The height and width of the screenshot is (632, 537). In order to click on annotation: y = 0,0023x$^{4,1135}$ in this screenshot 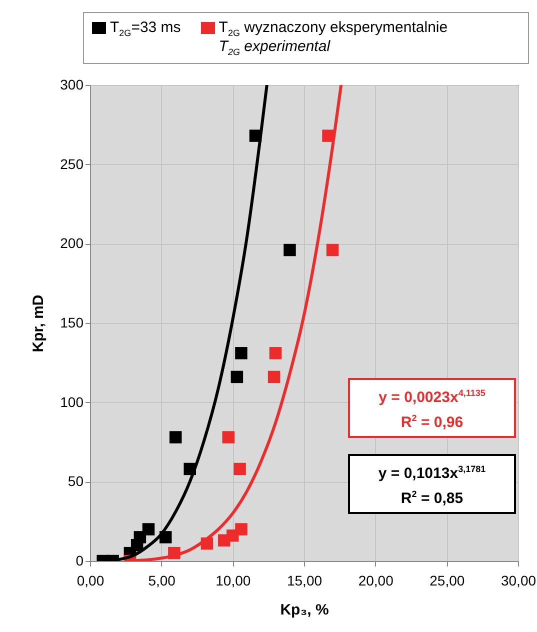, I will do `click(432, 397)`.